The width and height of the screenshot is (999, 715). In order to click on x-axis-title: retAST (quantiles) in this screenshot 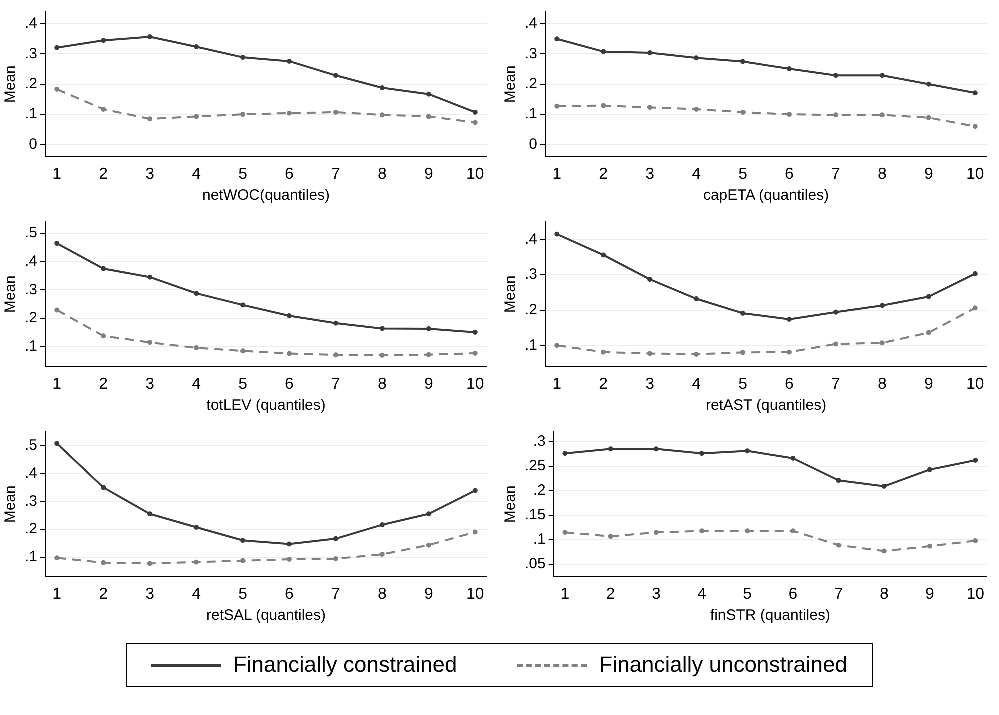, I will do `click(766, 405)`.